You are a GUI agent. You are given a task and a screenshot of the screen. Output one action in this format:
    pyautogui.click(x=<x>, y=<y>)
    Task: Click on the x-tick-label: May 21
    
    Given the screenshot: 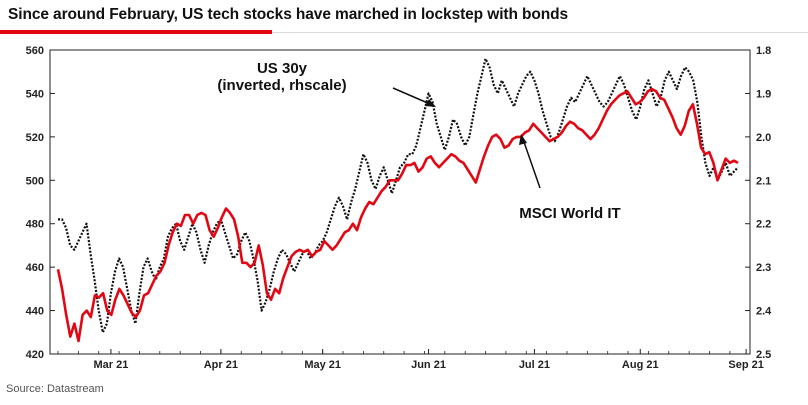 What is the action you would take?
    pyautogui.click(x=322, y=365)
    